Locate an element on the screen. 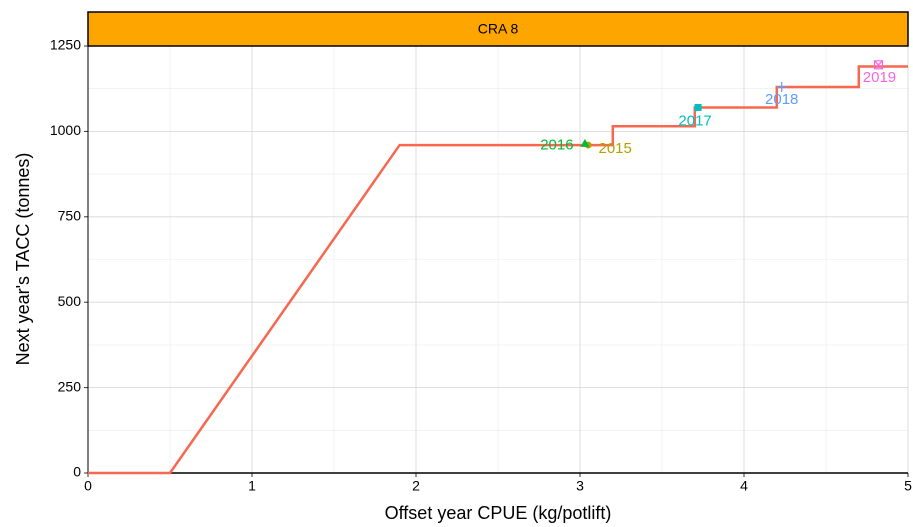 This screenshot has width=913, height=527. point-label: 2016 is located at coordinates (556, 144).